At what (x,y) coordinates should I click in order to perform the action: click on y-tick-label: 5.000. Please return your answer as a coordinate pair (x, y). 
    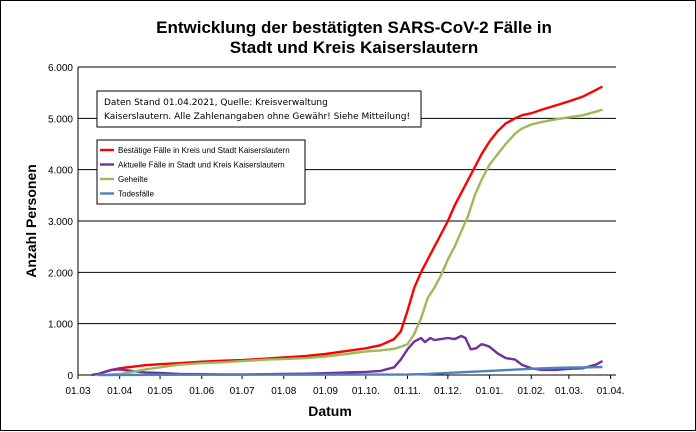
    Looking at the image, I should click on (60, 119).